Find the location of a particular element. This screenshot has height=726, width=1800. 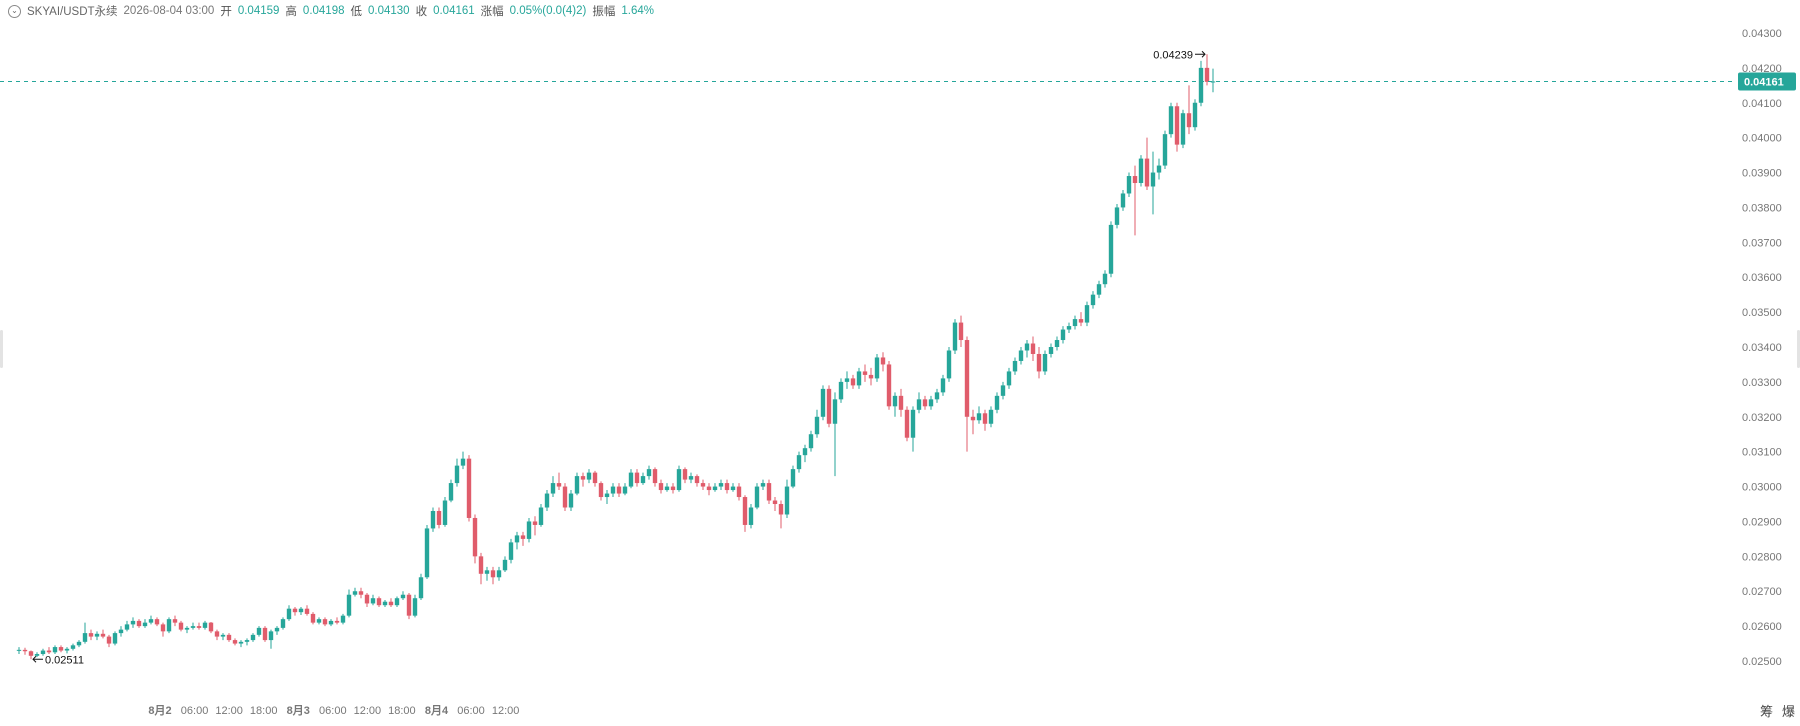

price-tick-label: 0.03600 is located at coordinates (1762, 278).